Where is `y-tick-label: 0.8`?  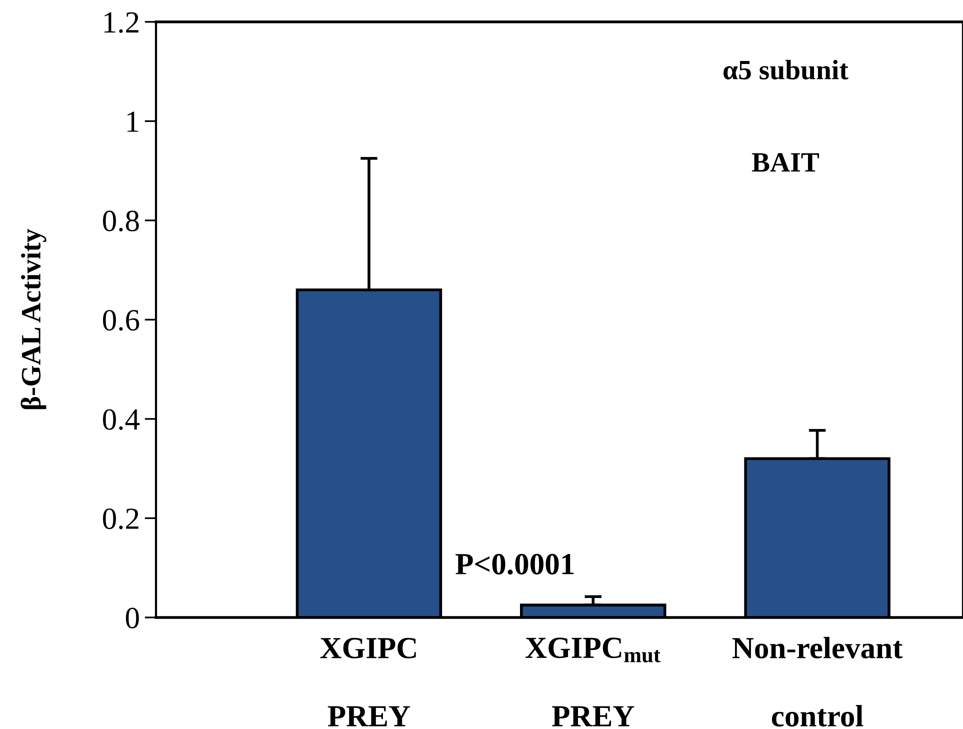
y-tick-label: 0.8 is located at coordinates (121, 221).